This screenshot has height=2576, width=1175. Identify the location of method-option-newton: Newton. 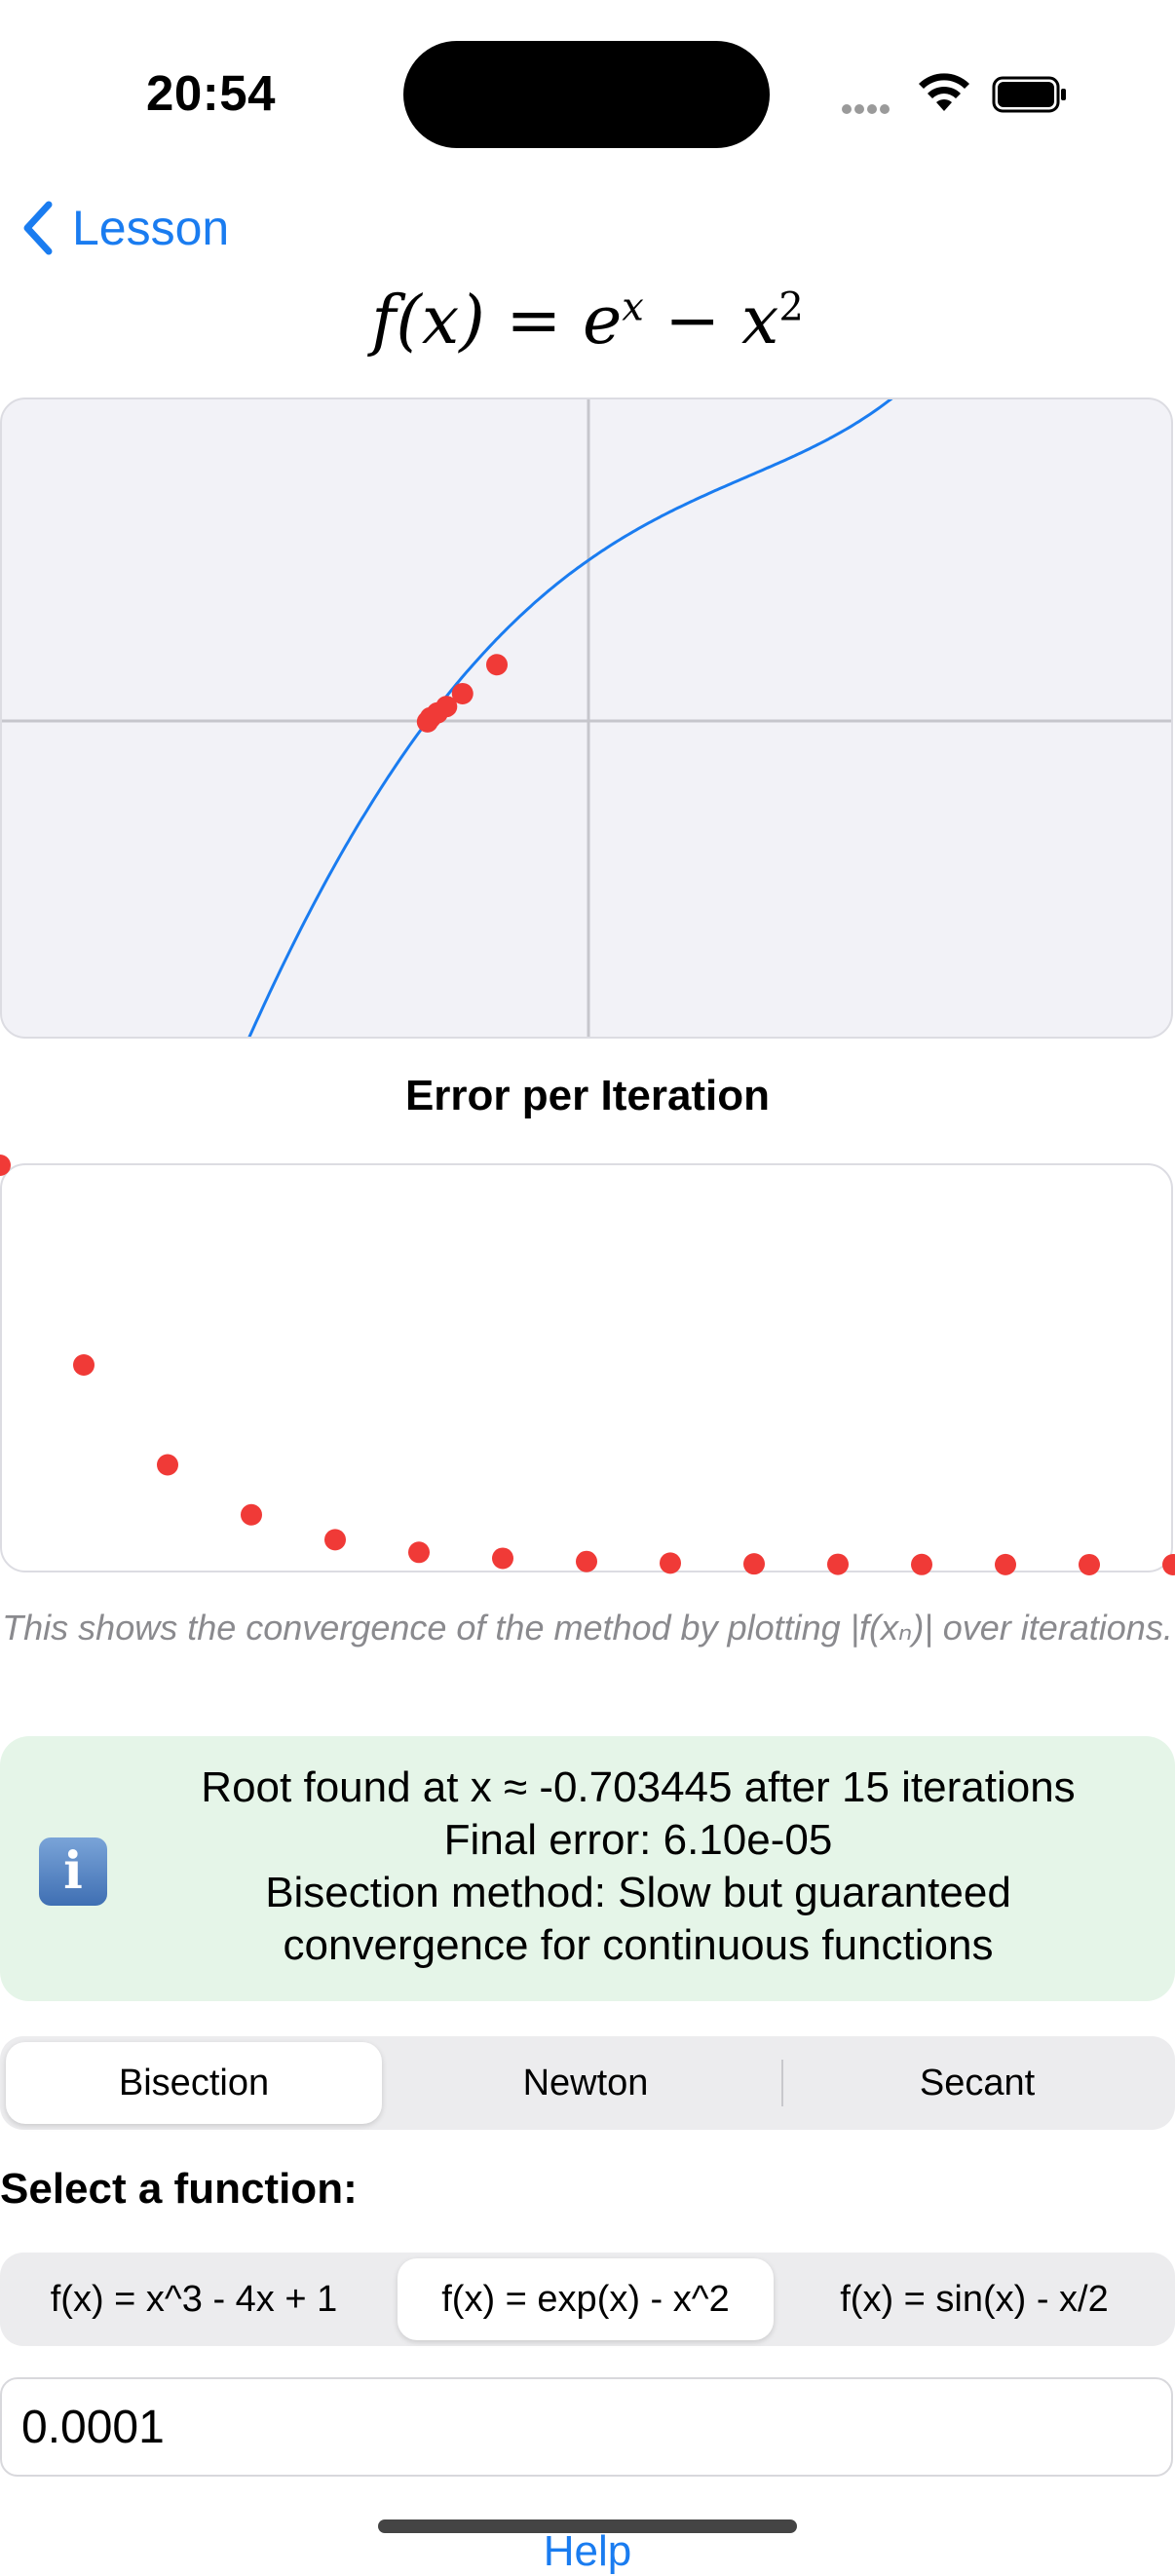
(585, 2082).